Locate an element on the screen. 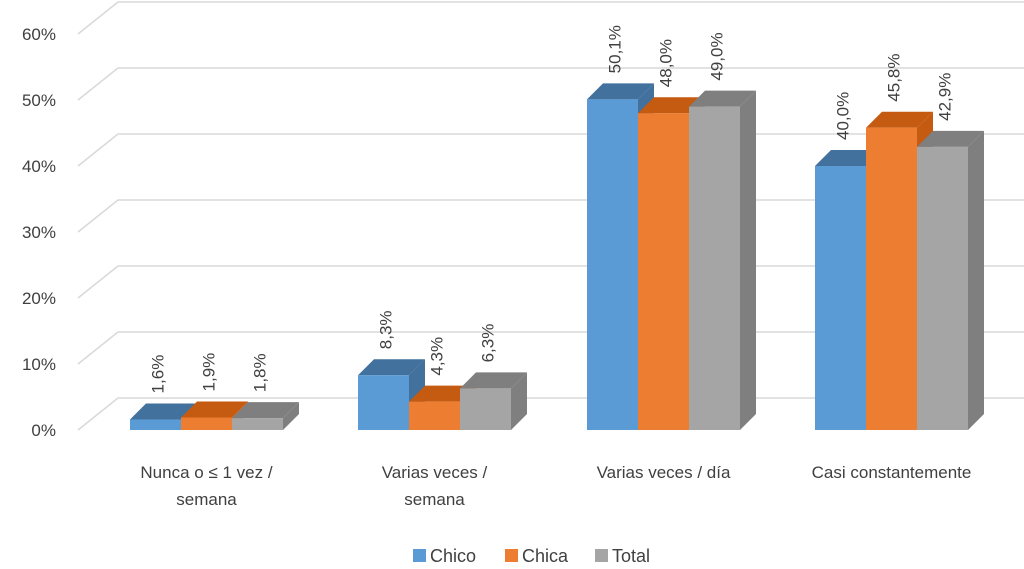 Image resolution: width=1024 pixels, height=569 pixels. data-label: 1,9% is located at coordinates (209, 372).